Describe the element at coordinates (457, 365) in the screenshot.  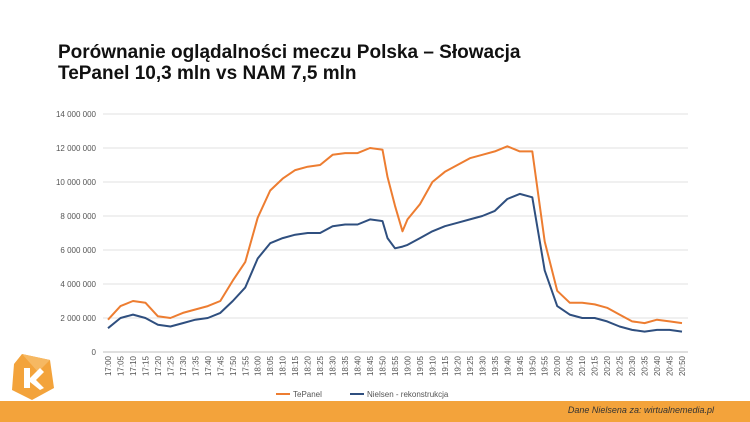
I see `x-tick-label: 19:20` at that location.